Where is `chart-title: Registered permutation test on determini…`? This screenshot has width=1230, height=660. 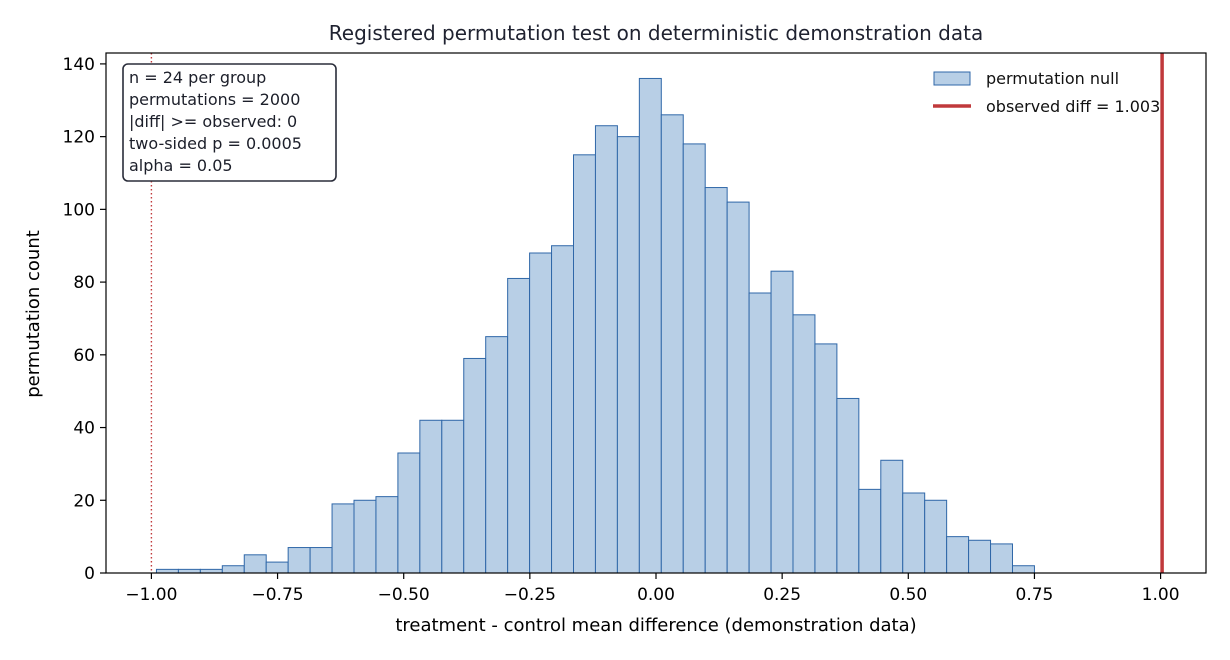
chart-title: Registered permutation test on determini… is located at coordinates (656, 33).